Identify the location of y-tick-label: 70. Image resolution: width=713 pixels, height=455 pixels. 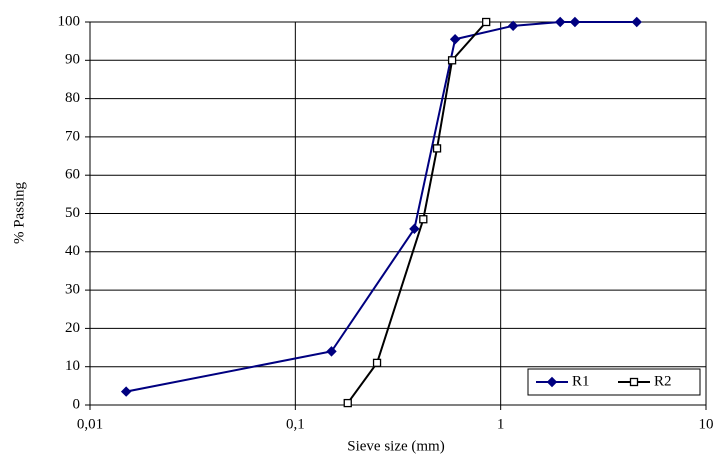
(72, 136).